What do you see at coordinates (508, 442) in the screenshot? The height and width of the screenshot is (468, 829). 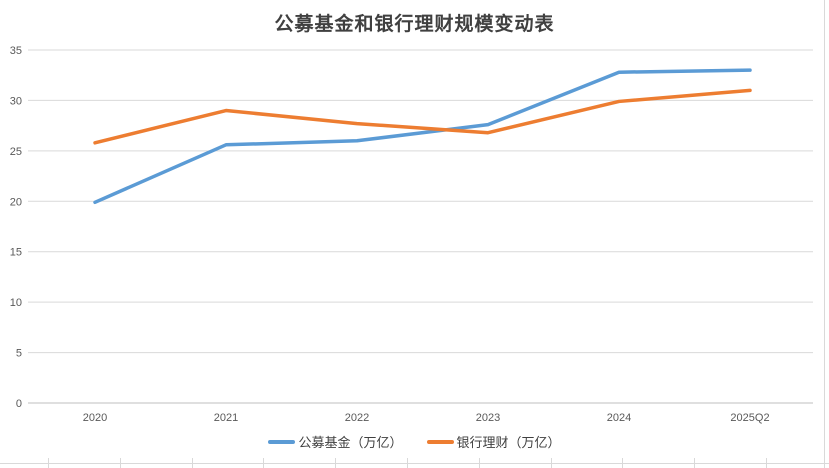 I see `legend-label-series-1: 银行理财（万亿）` at bounding box center [508, 442].